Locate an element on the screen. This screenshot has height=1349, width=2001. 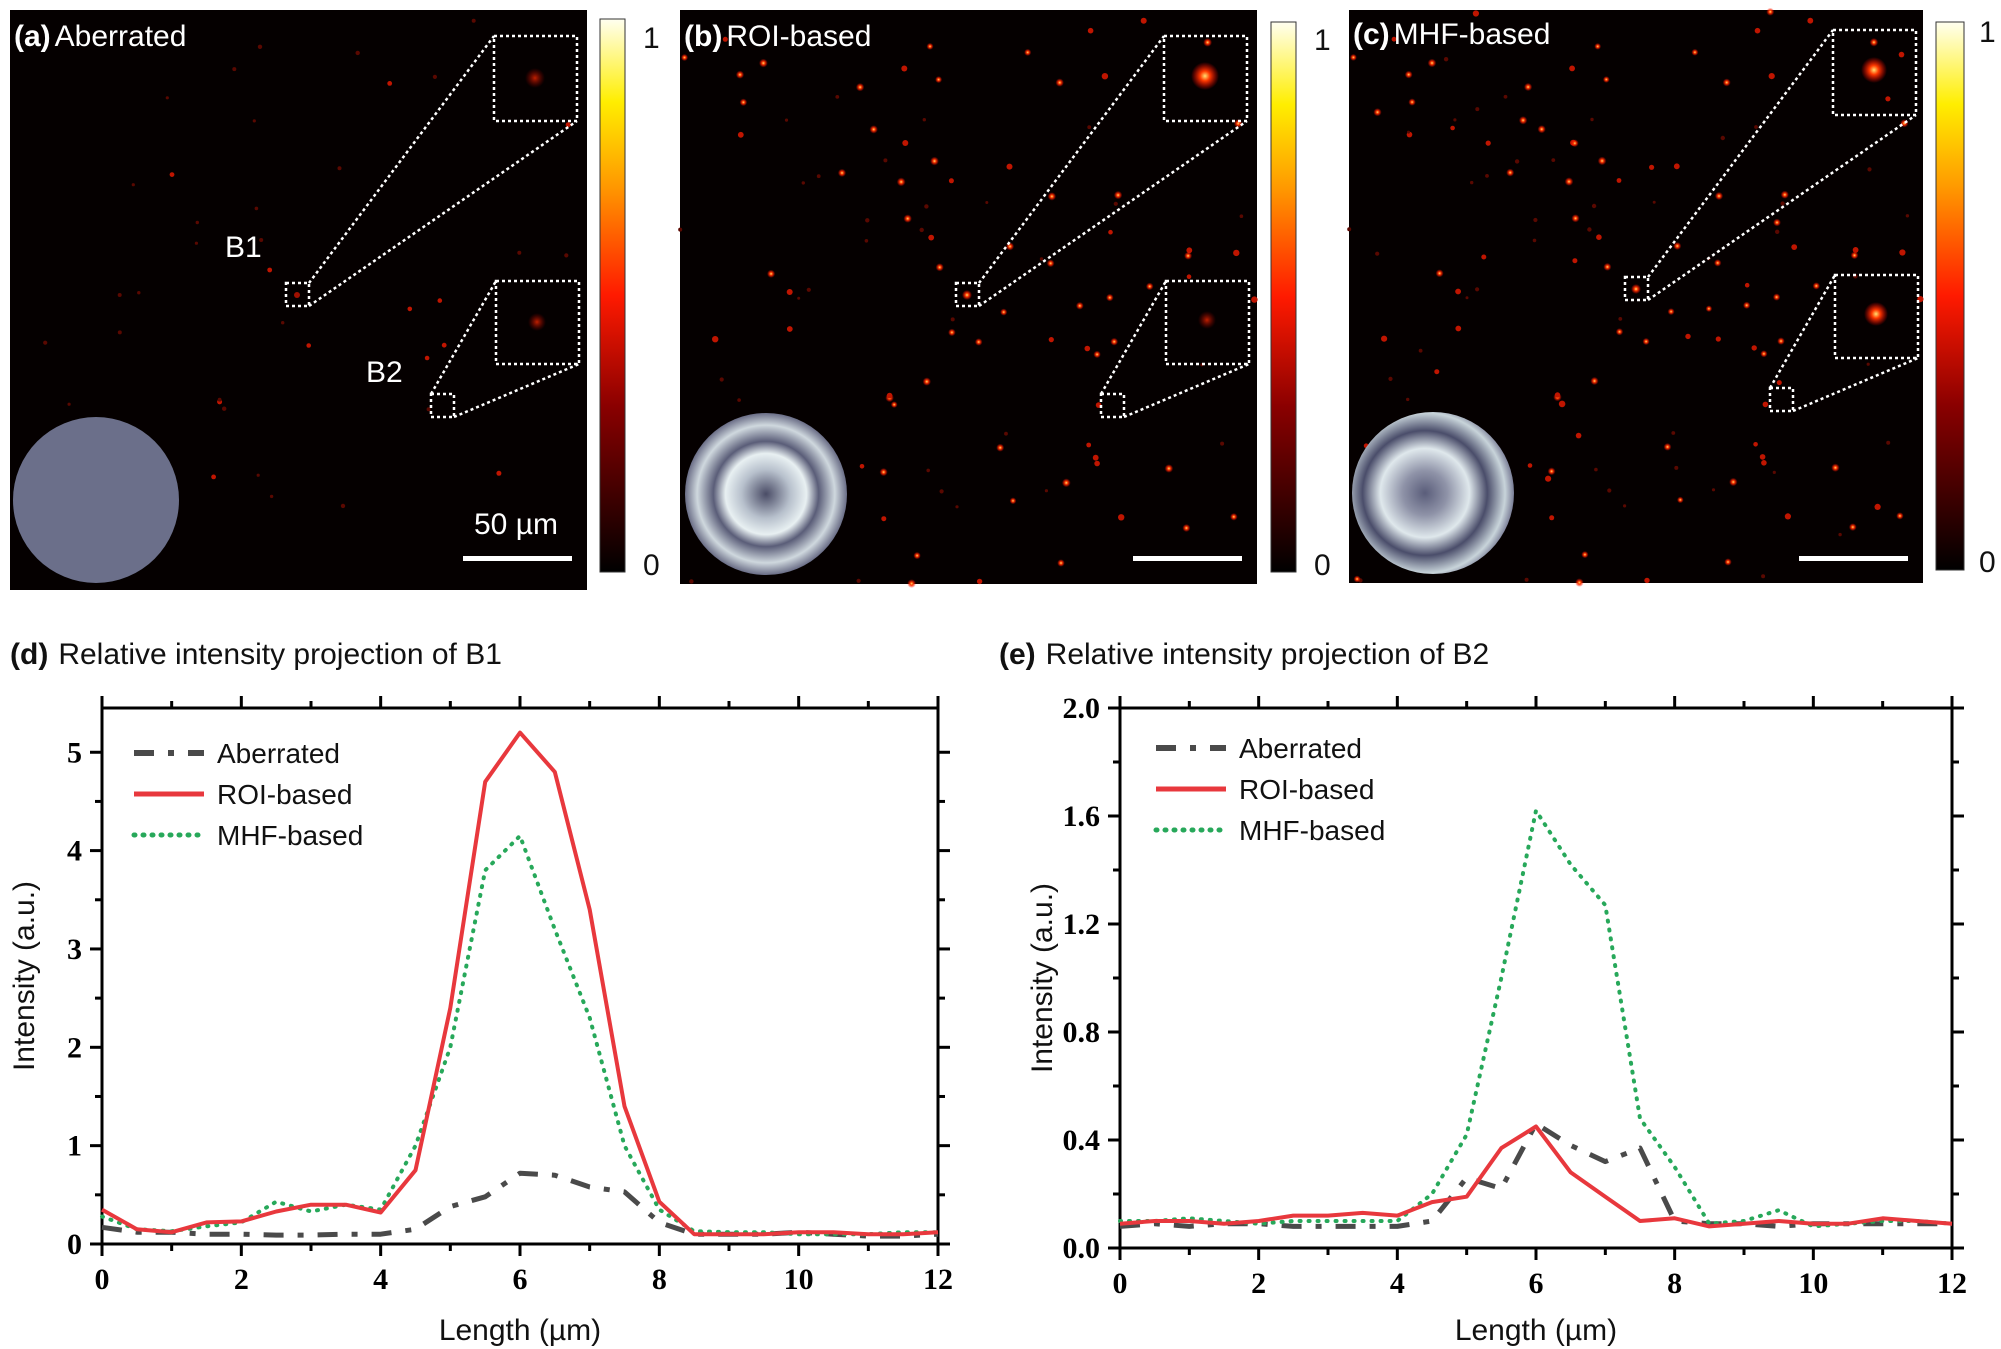
x-tick-label: 0 is located at coordinates (102, 1279).